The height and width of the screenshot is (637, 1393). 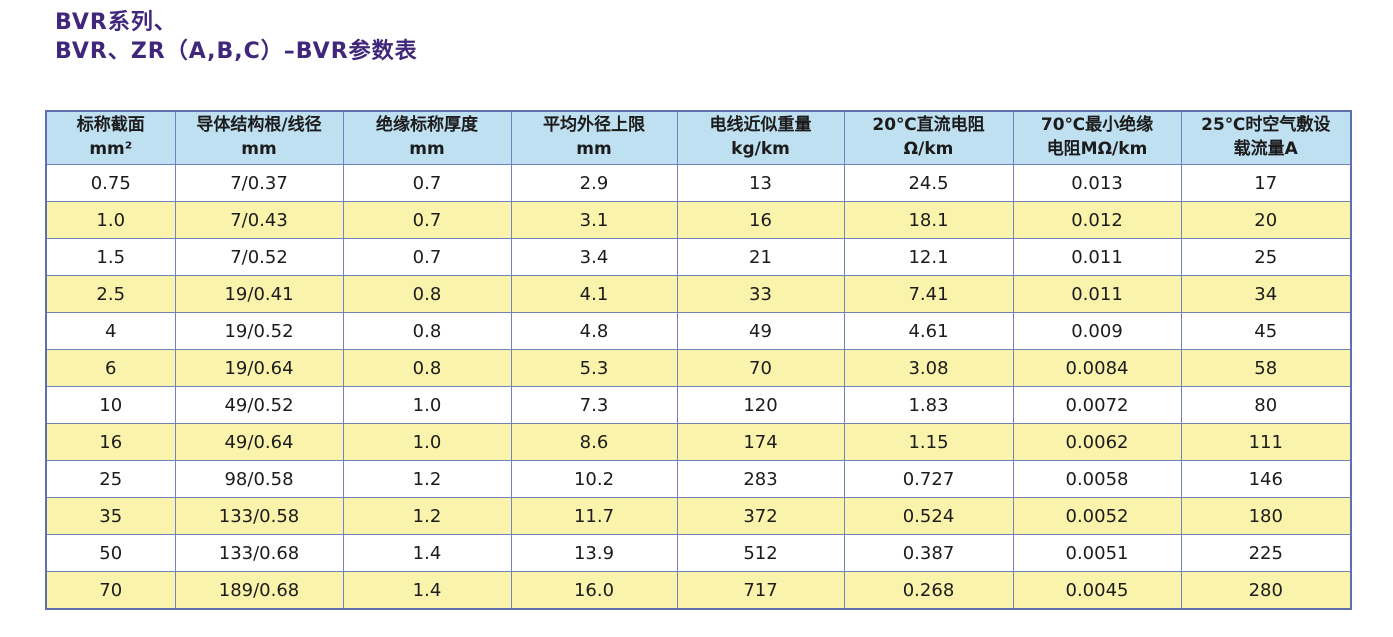 I want to click on table-cell: 0.268, so click(x=928, y=590).